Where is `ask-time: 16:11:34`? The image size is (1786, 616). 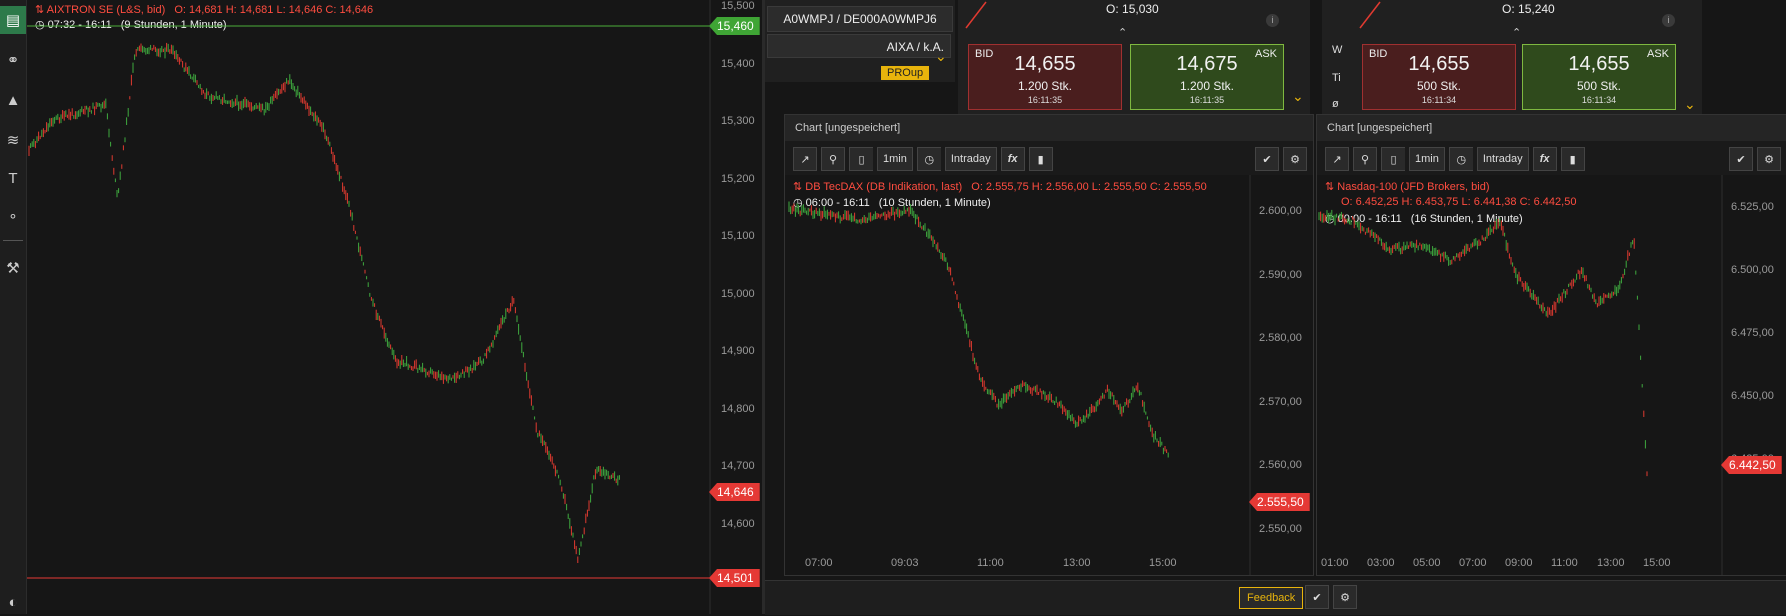
ask-time: 16:11:34 is located at coordinates (1599, 100).